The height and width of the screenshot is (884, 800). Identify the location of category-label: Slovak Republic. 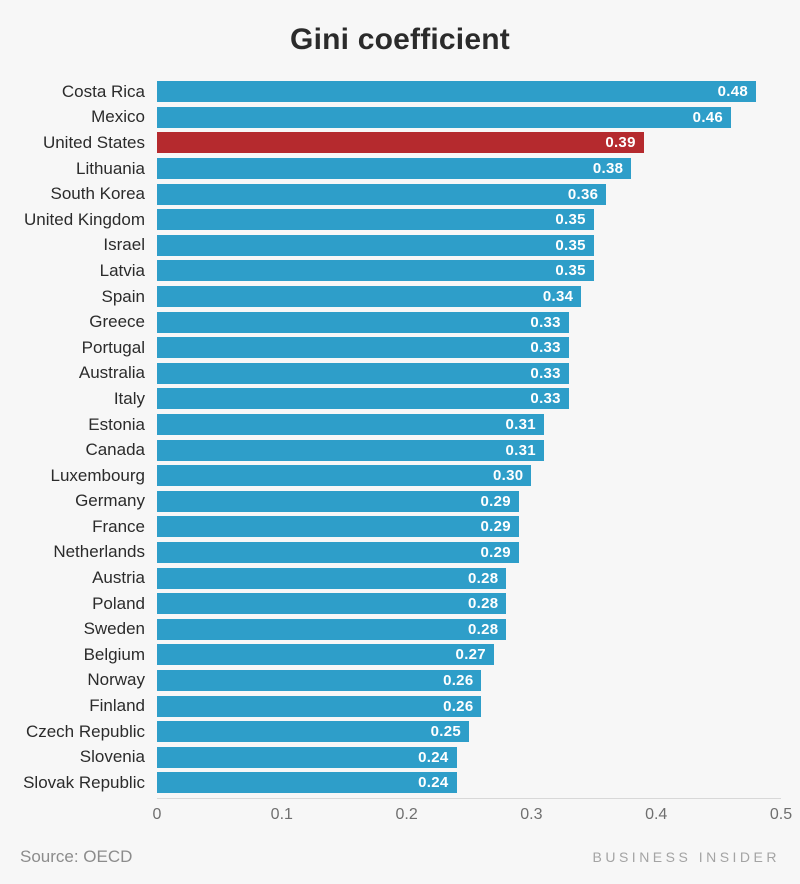
(84, 782).